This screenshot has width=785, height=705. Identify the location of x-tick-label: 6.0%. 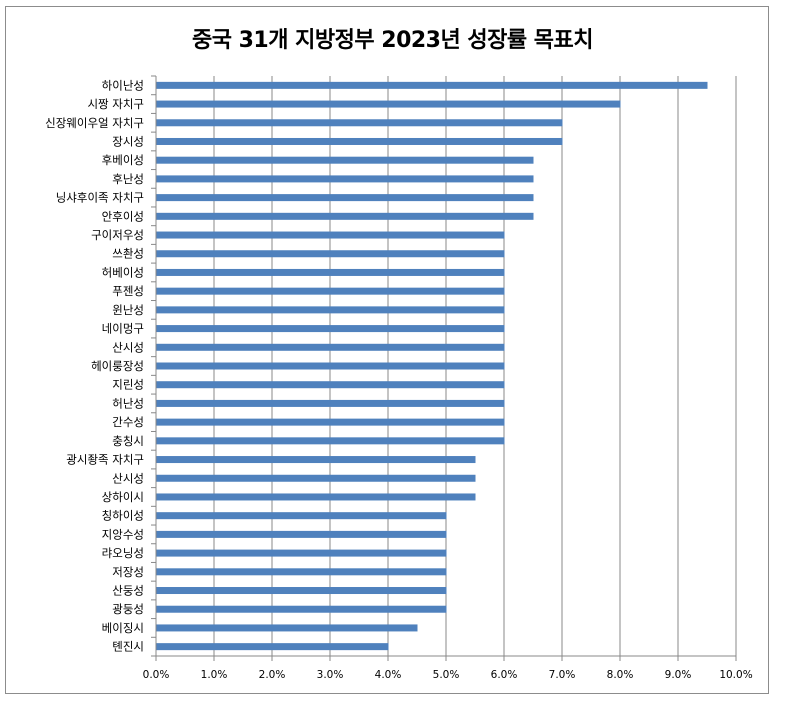
(504, 675).